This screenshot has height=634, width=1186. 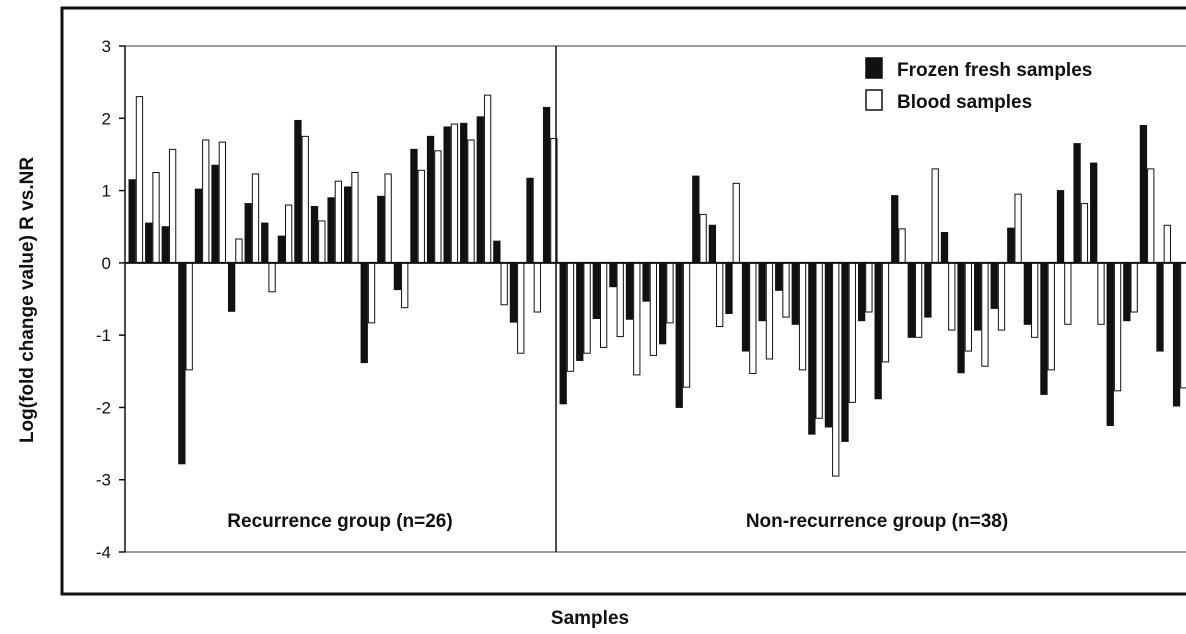 I want to click on y-tick-label: -2, so click(x=103, y=407).